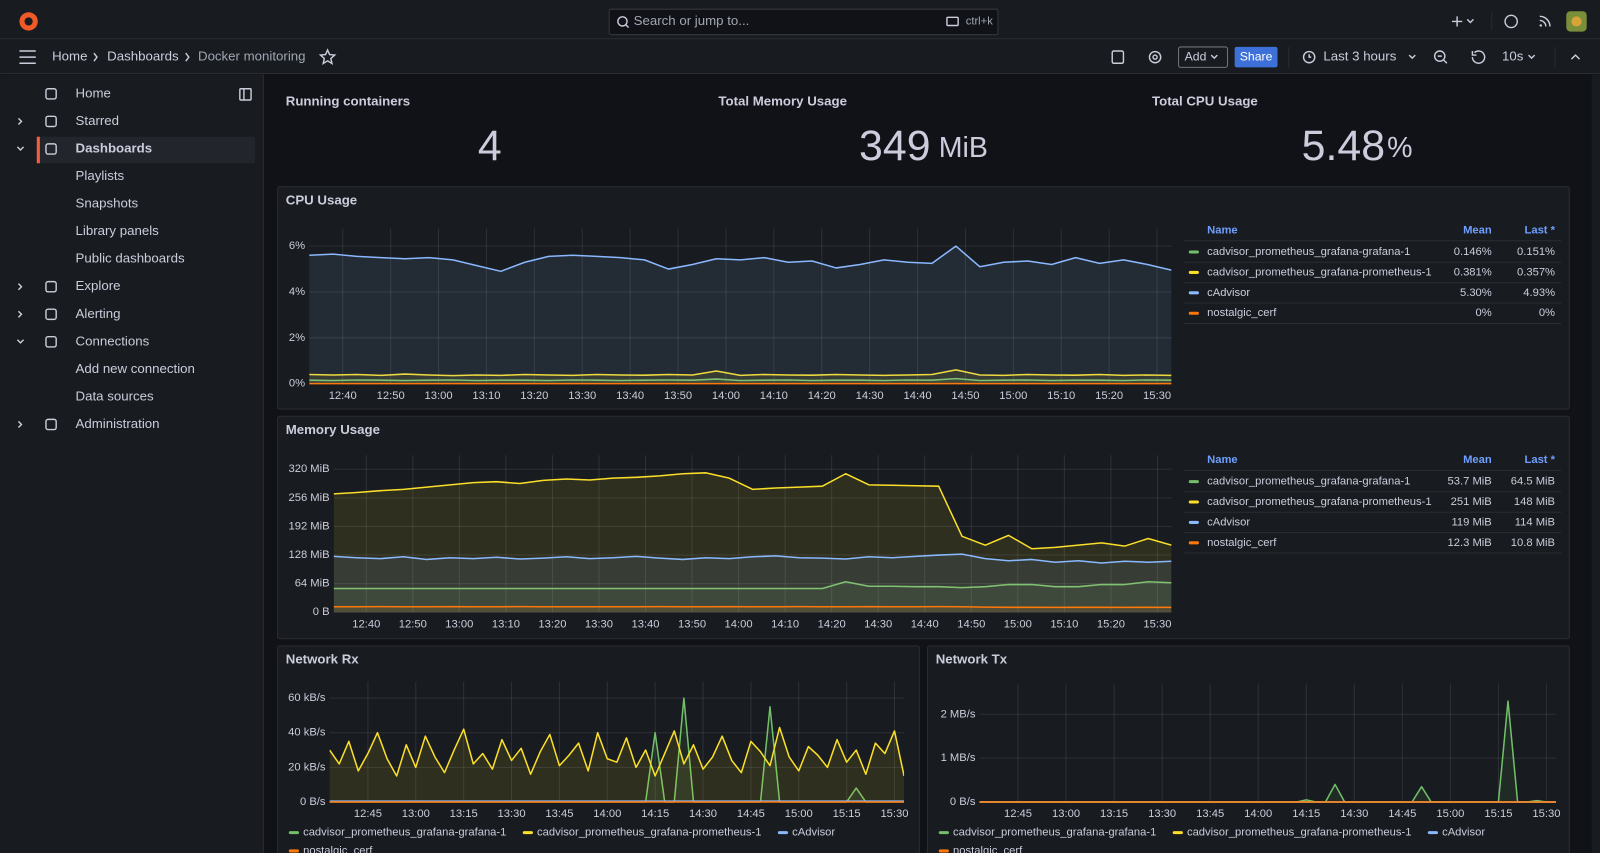 The image size is (1600, 853). I want to click on x-tick-label: 12:45, so click(1018, 814).